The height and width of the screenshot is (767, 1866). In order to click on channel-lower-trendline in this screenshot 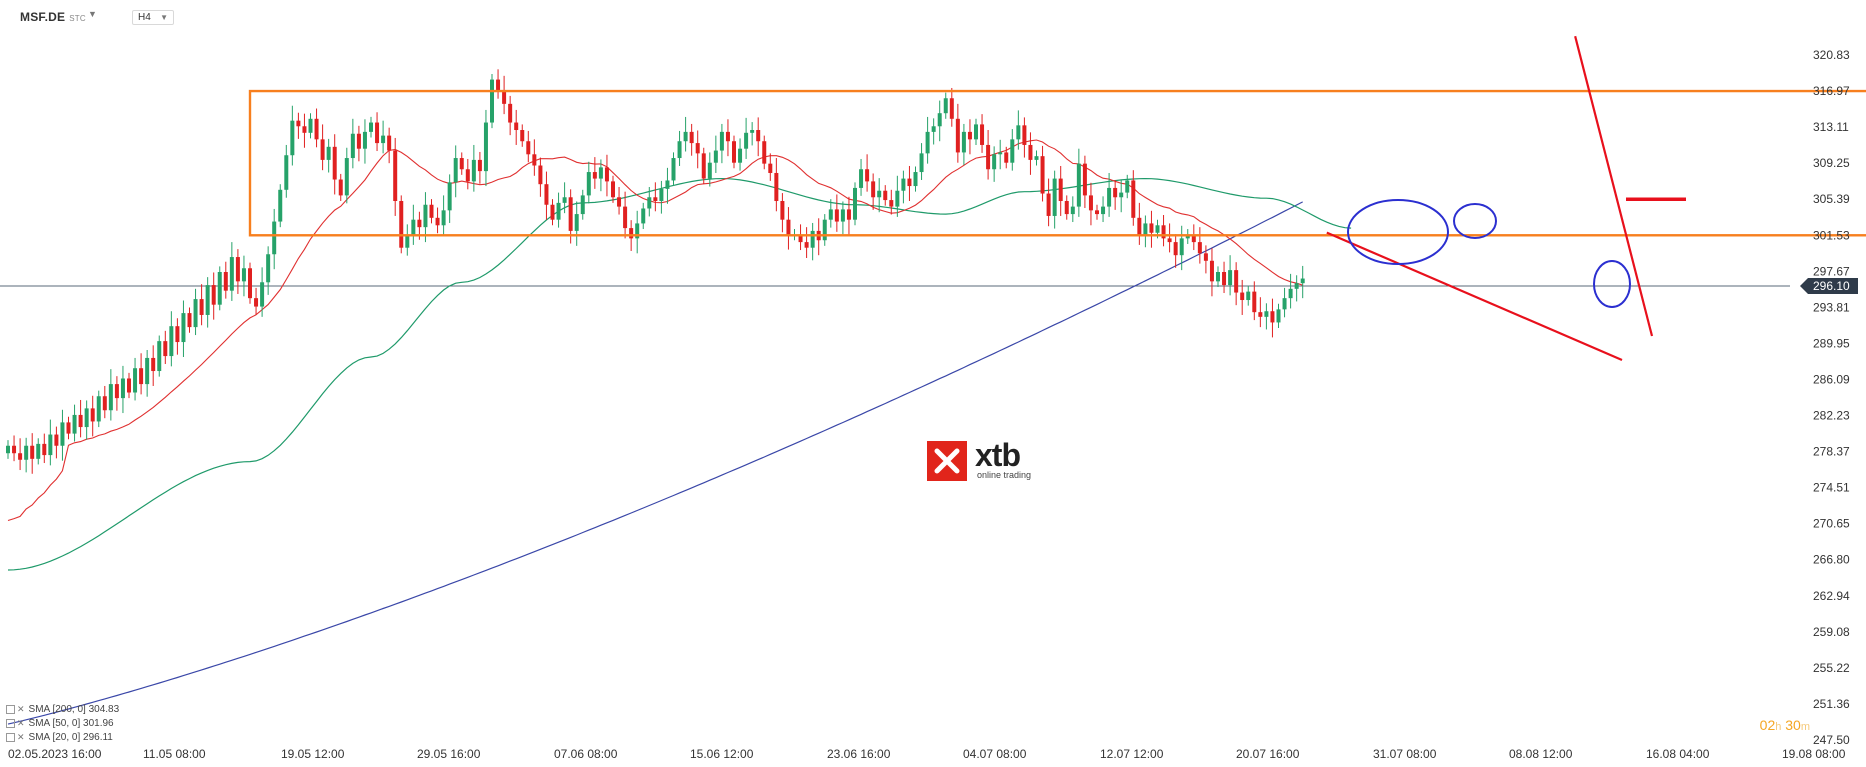, I will do `click(1474, 296)`.